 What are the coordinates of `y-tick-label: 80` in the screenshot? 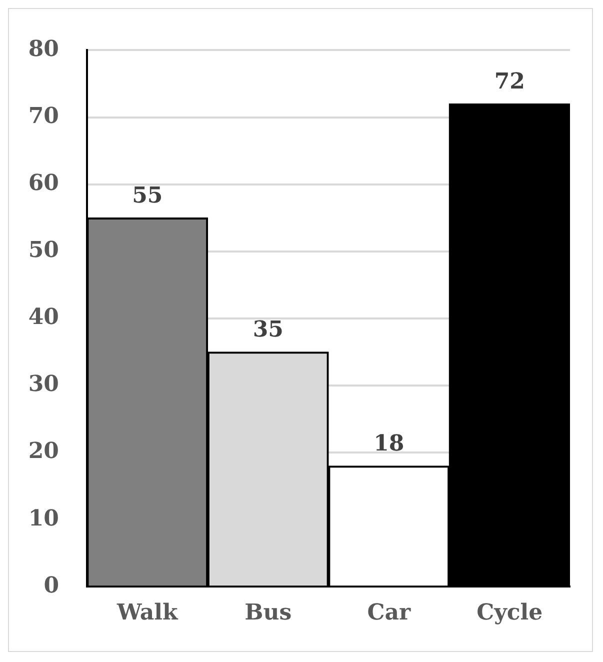 It's located at (43, 49).